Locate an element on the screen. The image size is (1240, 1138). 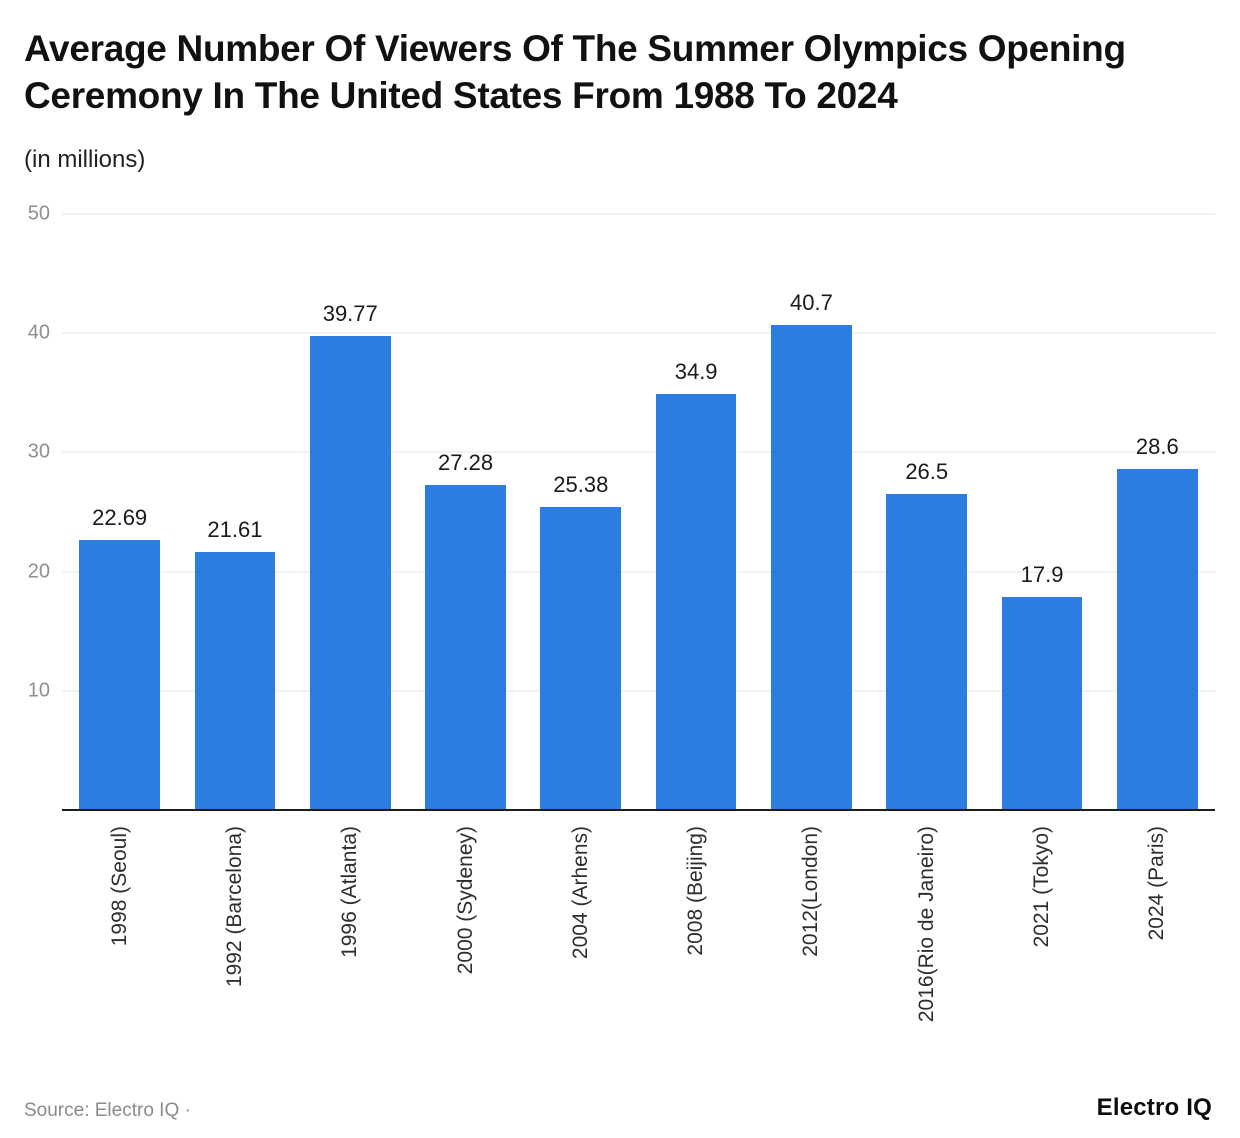
bar-column: 40.7 is located at coordinates (811, 512).